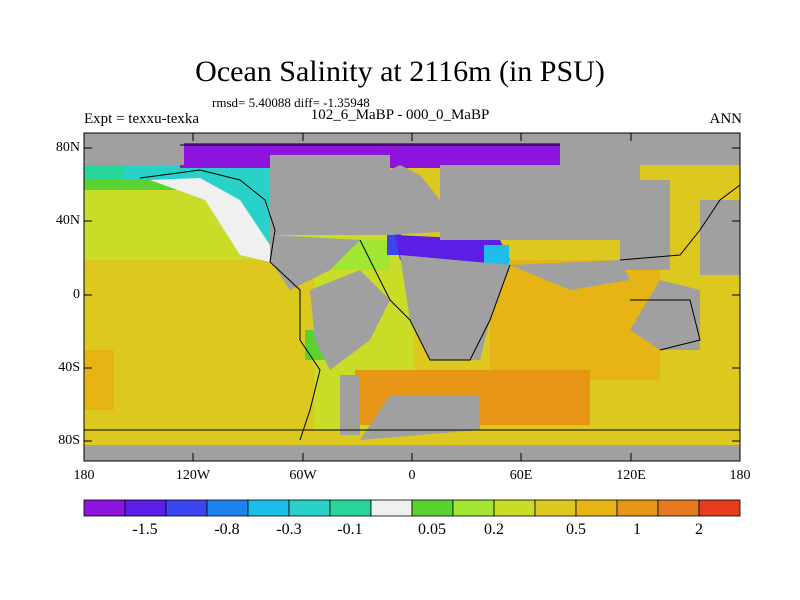 Image resolution: width=800 pixels, height=600 pixels. I want to click on lat-label-40s: 40S, so click(69, 367).